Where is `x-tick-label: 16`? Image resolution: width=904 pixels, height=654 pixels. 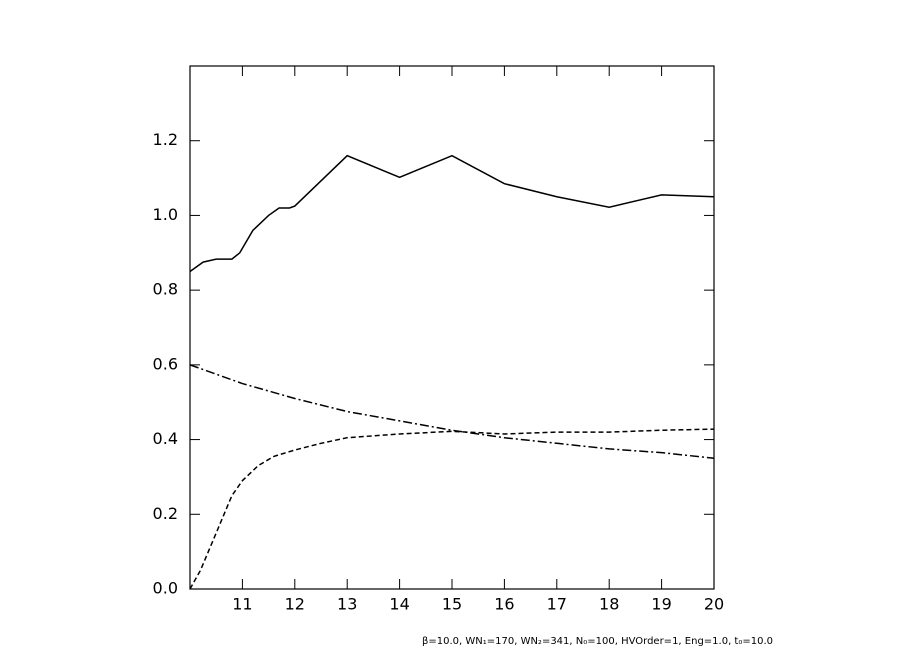
x-tick-label: 16 is located at coordinates (504, 604).